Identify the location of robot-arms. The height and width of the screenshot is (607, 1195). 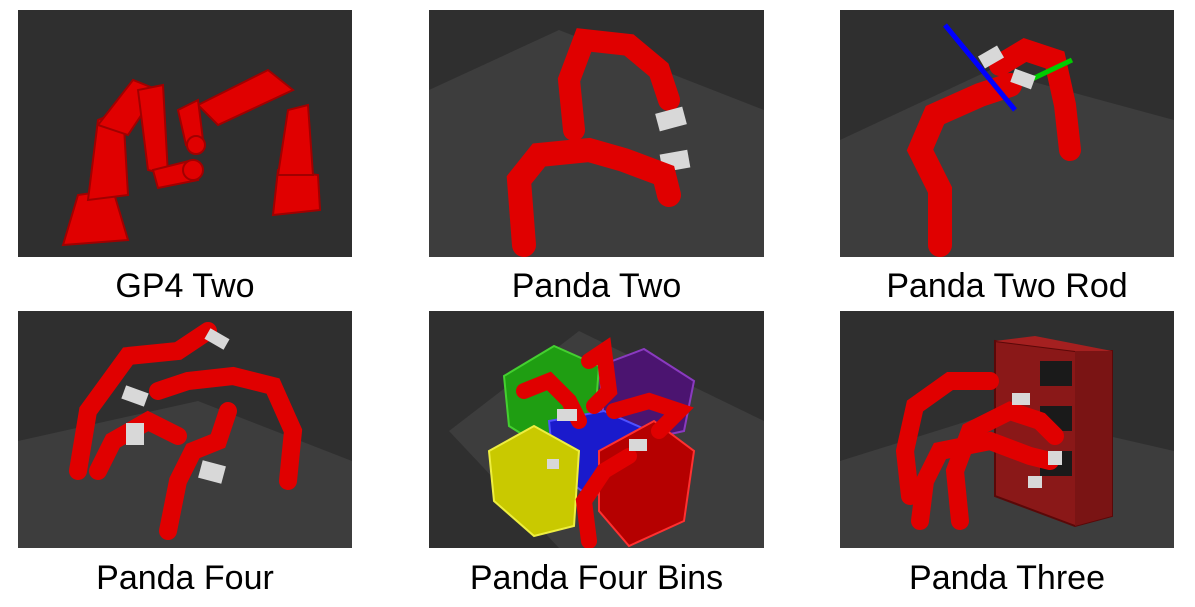
(979, 451).